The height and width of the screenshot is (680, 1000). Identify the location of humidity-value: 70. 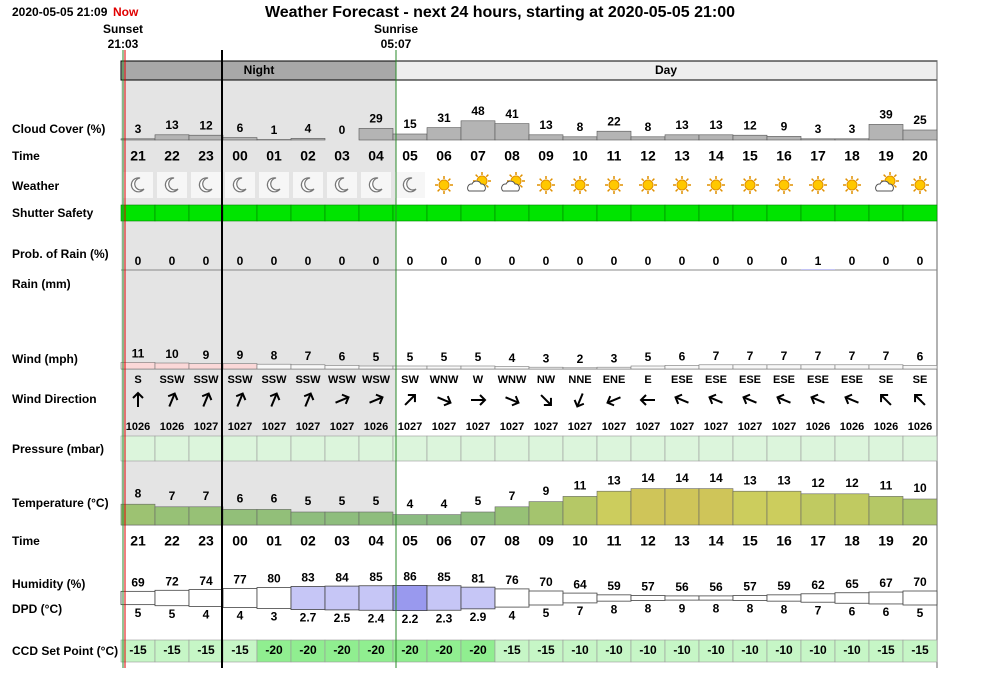
(546, 582).